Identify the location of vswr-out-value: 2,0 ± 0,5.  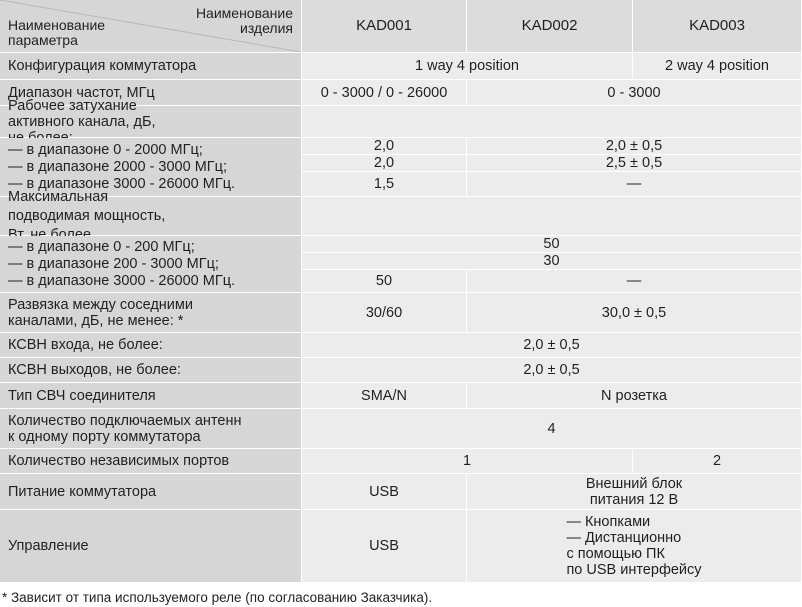
(551, 370).